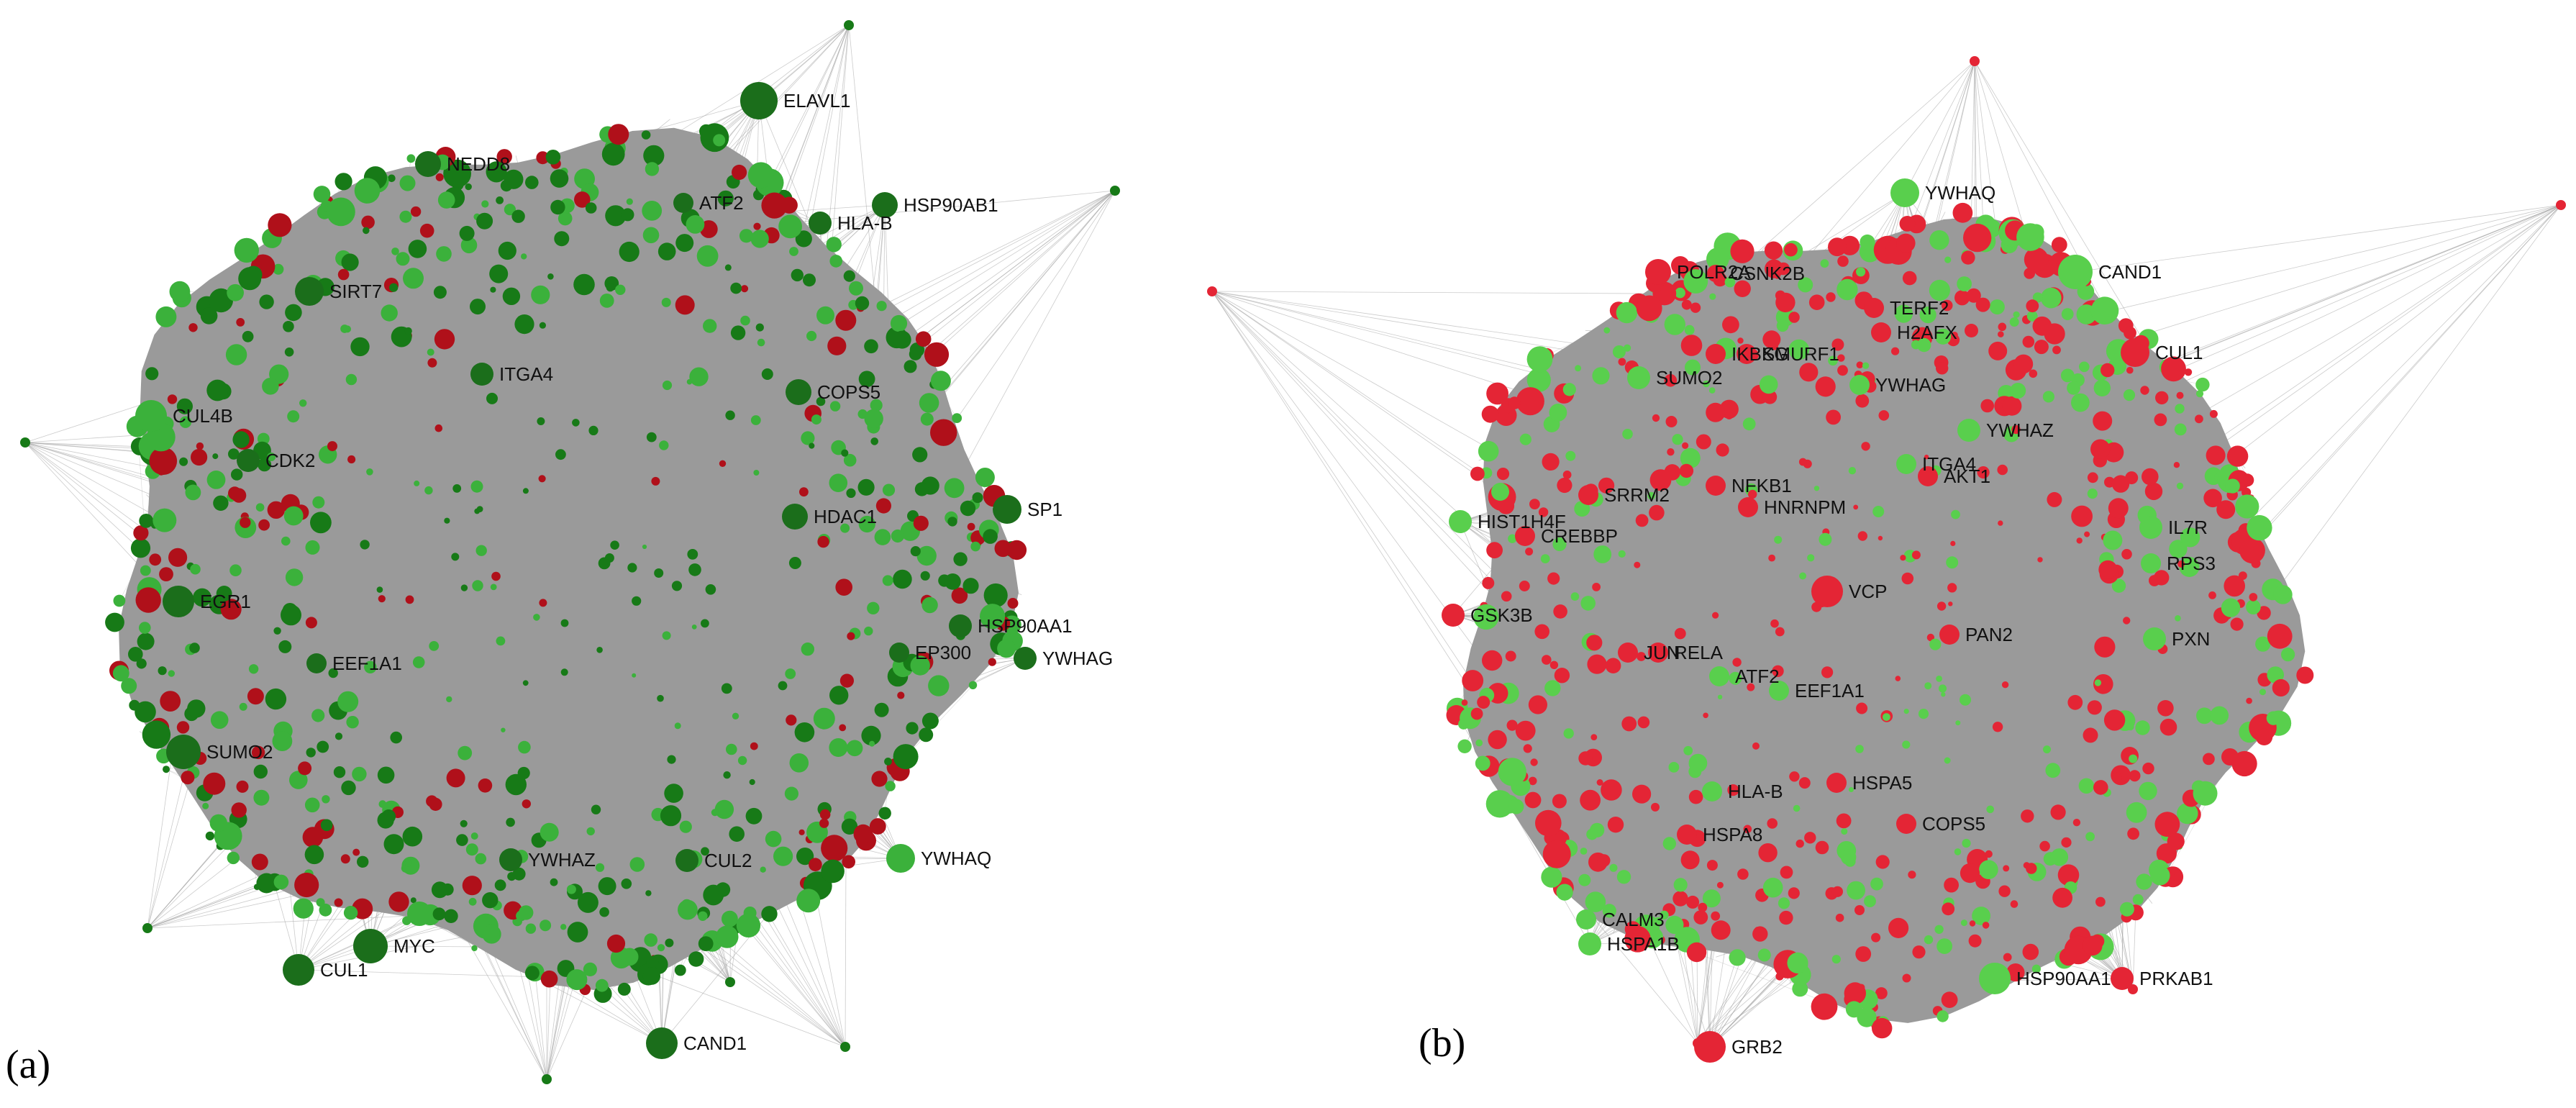  I want to click on gene-label: IL7R, so click(2188, 527).